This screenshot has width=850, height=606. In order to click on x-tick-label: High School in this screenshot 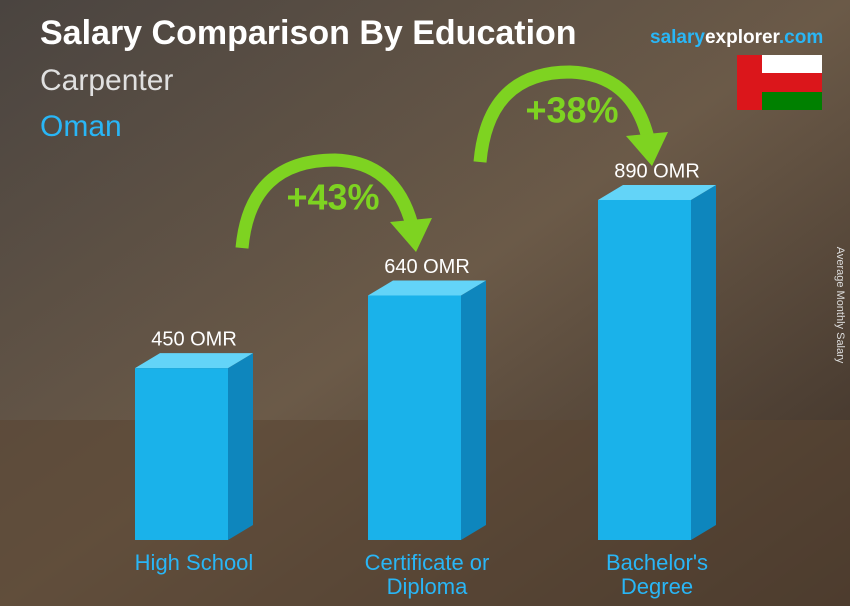, I will do `click(194, 562)`.